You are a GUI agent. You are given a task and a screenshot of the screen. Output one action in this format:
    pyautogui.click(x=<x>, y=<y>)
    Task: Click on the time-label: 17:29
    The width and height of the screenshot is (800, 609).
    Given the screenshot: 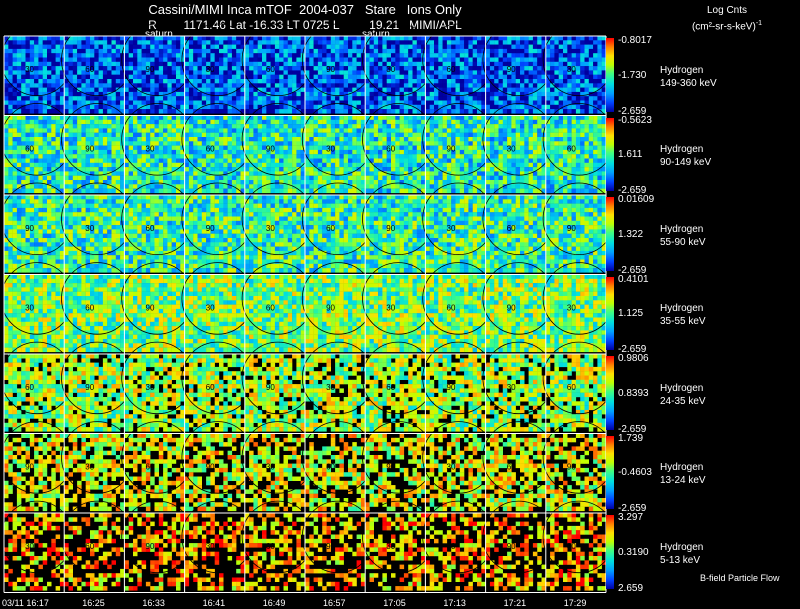 What is the action you would take?
    pyautogui.click(x=575, y=603)
    